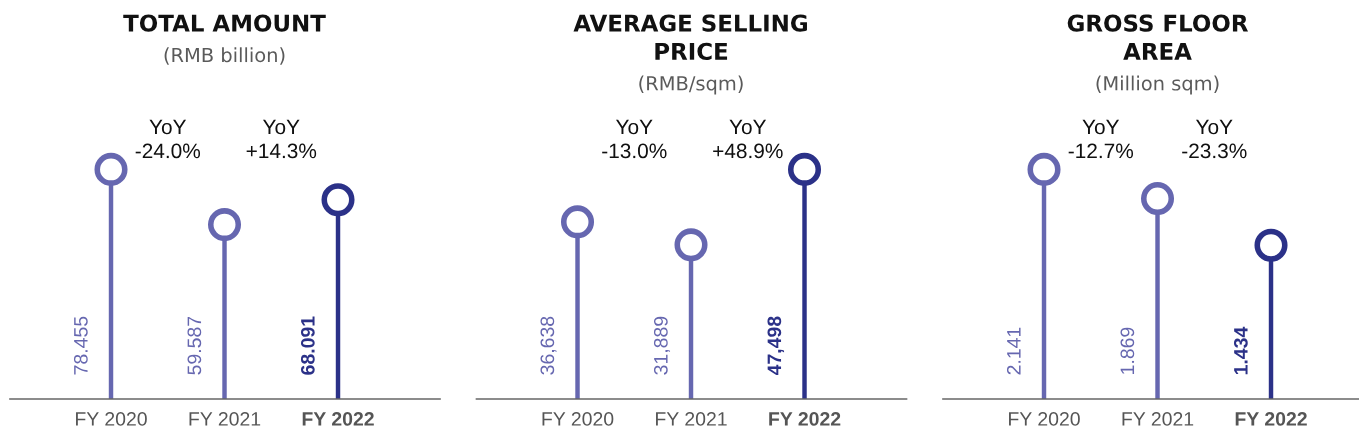  I want to click on data-label: 1.434, so click(1240, 350).